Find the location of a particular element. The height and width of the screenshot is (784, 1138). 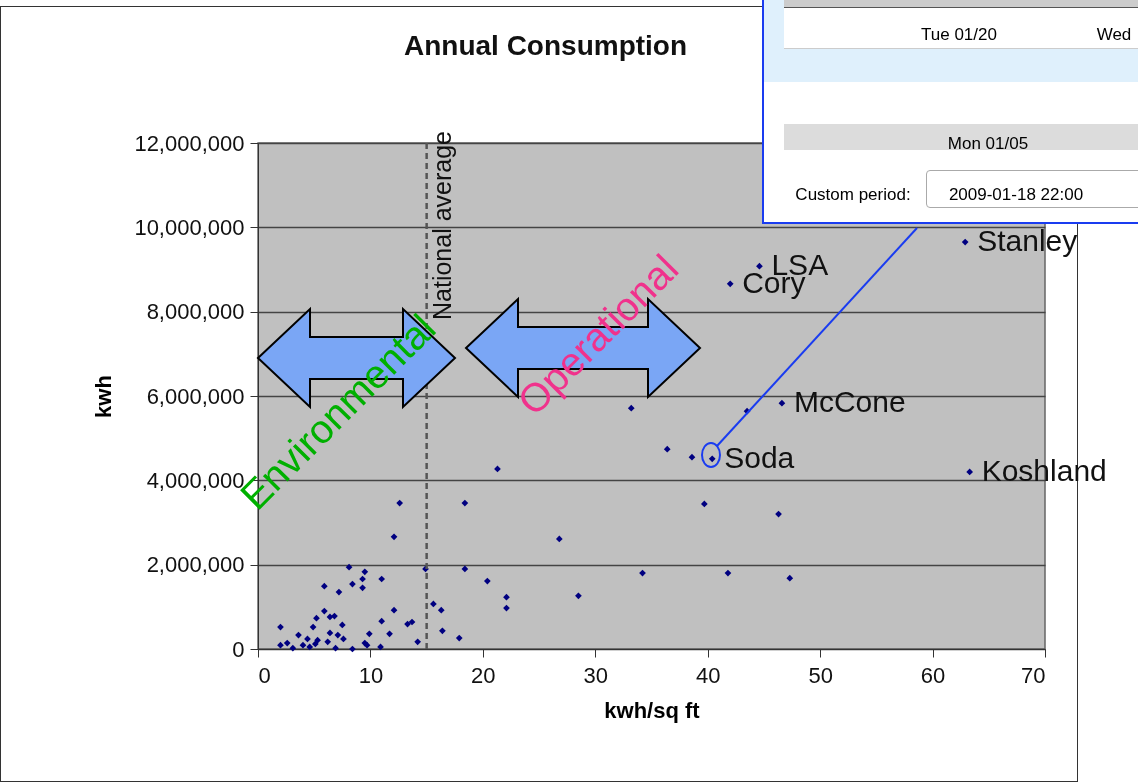

annotation: Soda is located at coordinates (759, 457).